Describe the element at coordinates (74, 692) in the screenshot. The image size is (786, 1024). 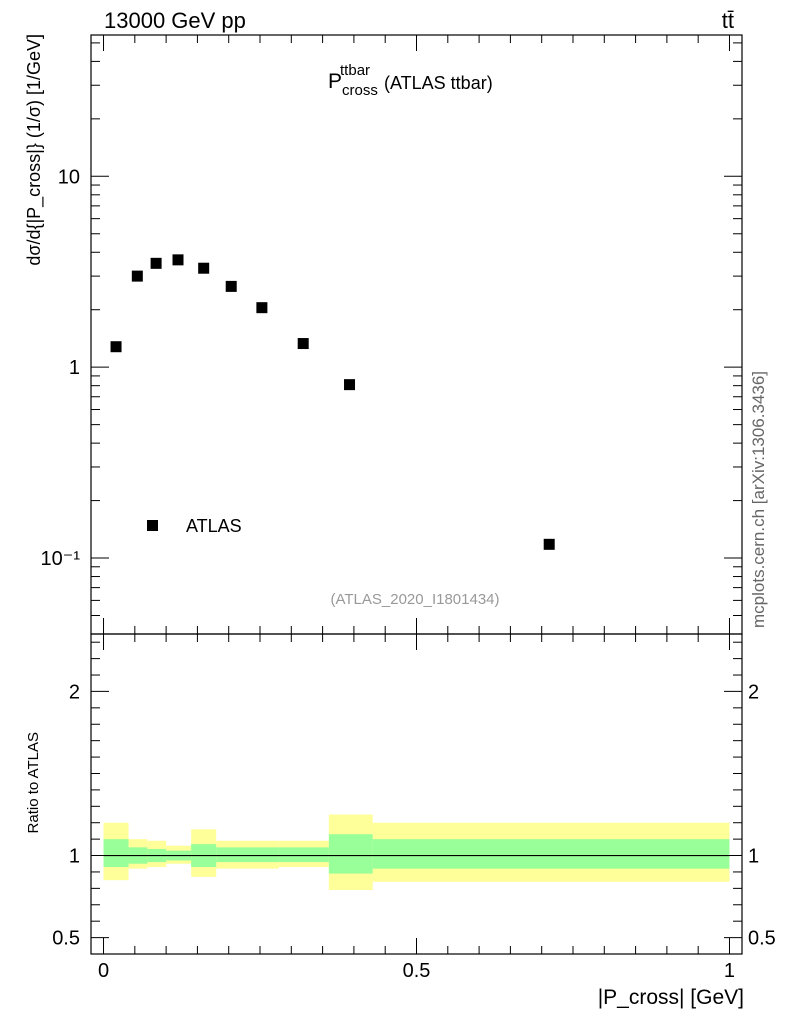
I see `ratio-y-tick-label-left-0: 2` at that location.